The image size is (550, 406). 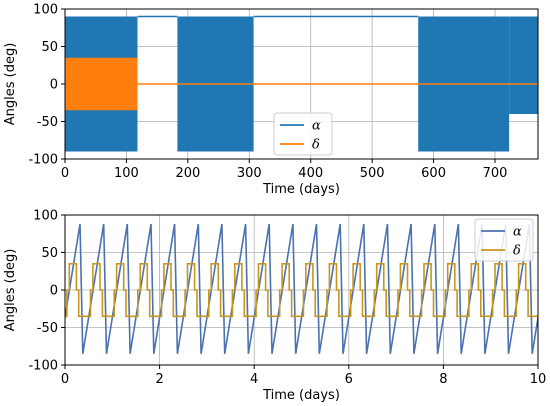 I want to click on square-wave-line, so click(x=301, y=290).